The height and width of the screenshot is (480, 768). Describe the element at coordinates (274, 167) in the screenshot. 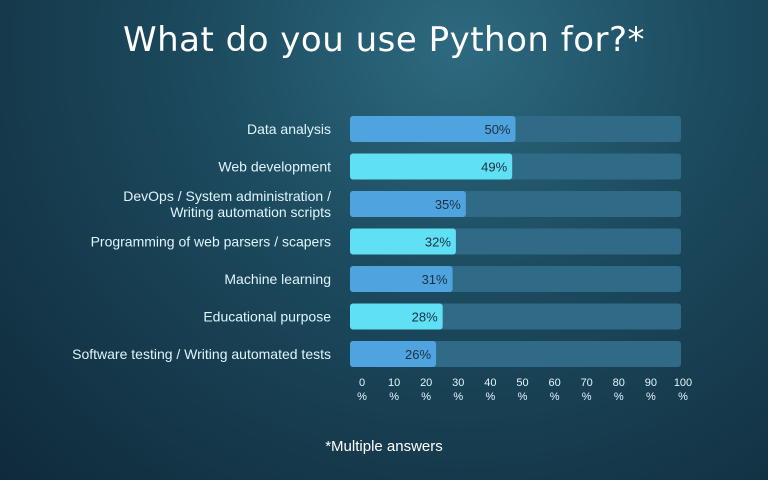

I see `category-label: Web development` at that location.